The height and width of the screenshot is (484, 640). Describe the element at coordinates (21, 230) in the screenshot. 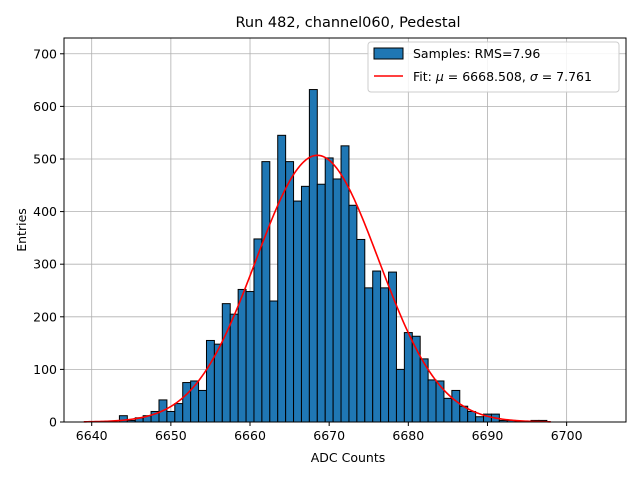

I see `y-axis-label: Entries` at that location.